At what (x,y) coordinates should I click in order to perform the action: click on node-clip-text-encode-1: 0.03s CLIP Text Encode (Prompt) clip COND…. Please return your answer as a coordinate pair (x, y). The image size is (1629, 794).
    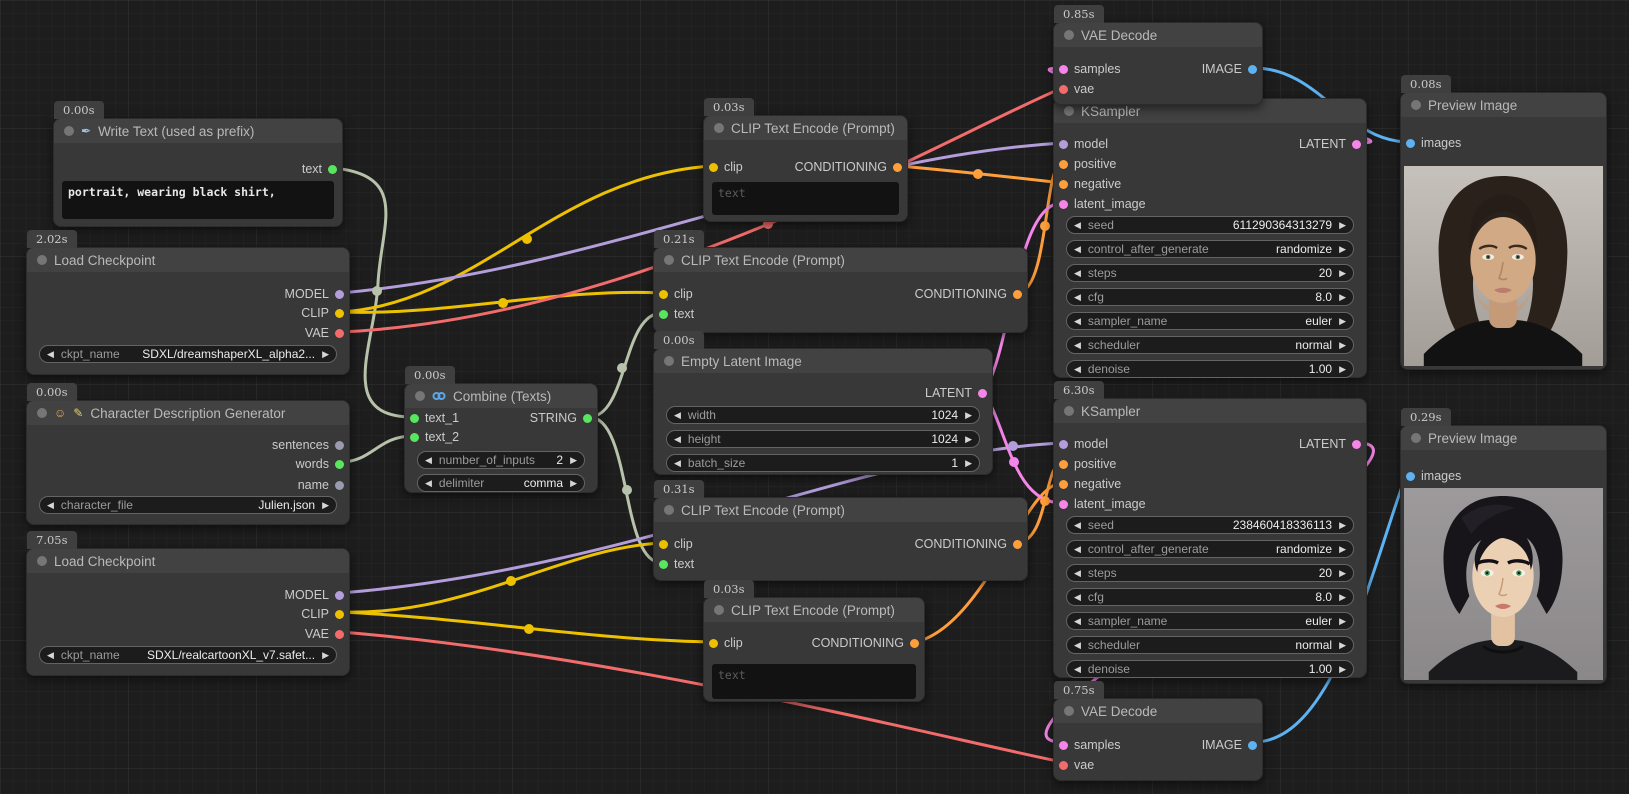
    Looking at the image, I should click on (805, 160).